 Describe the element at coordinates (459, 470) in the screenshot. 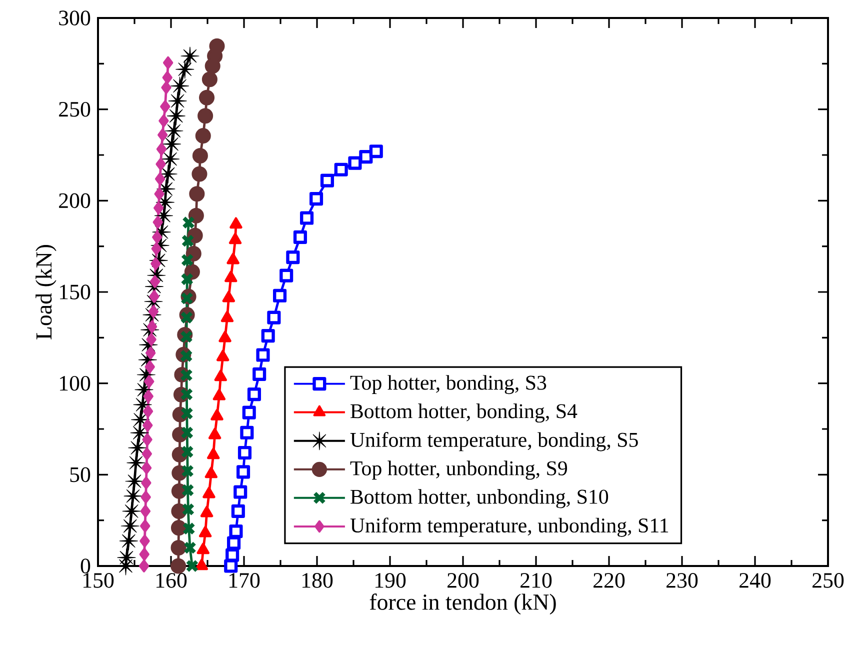

I see `legend-label: Top hotter, unbonding, S9` at that location.